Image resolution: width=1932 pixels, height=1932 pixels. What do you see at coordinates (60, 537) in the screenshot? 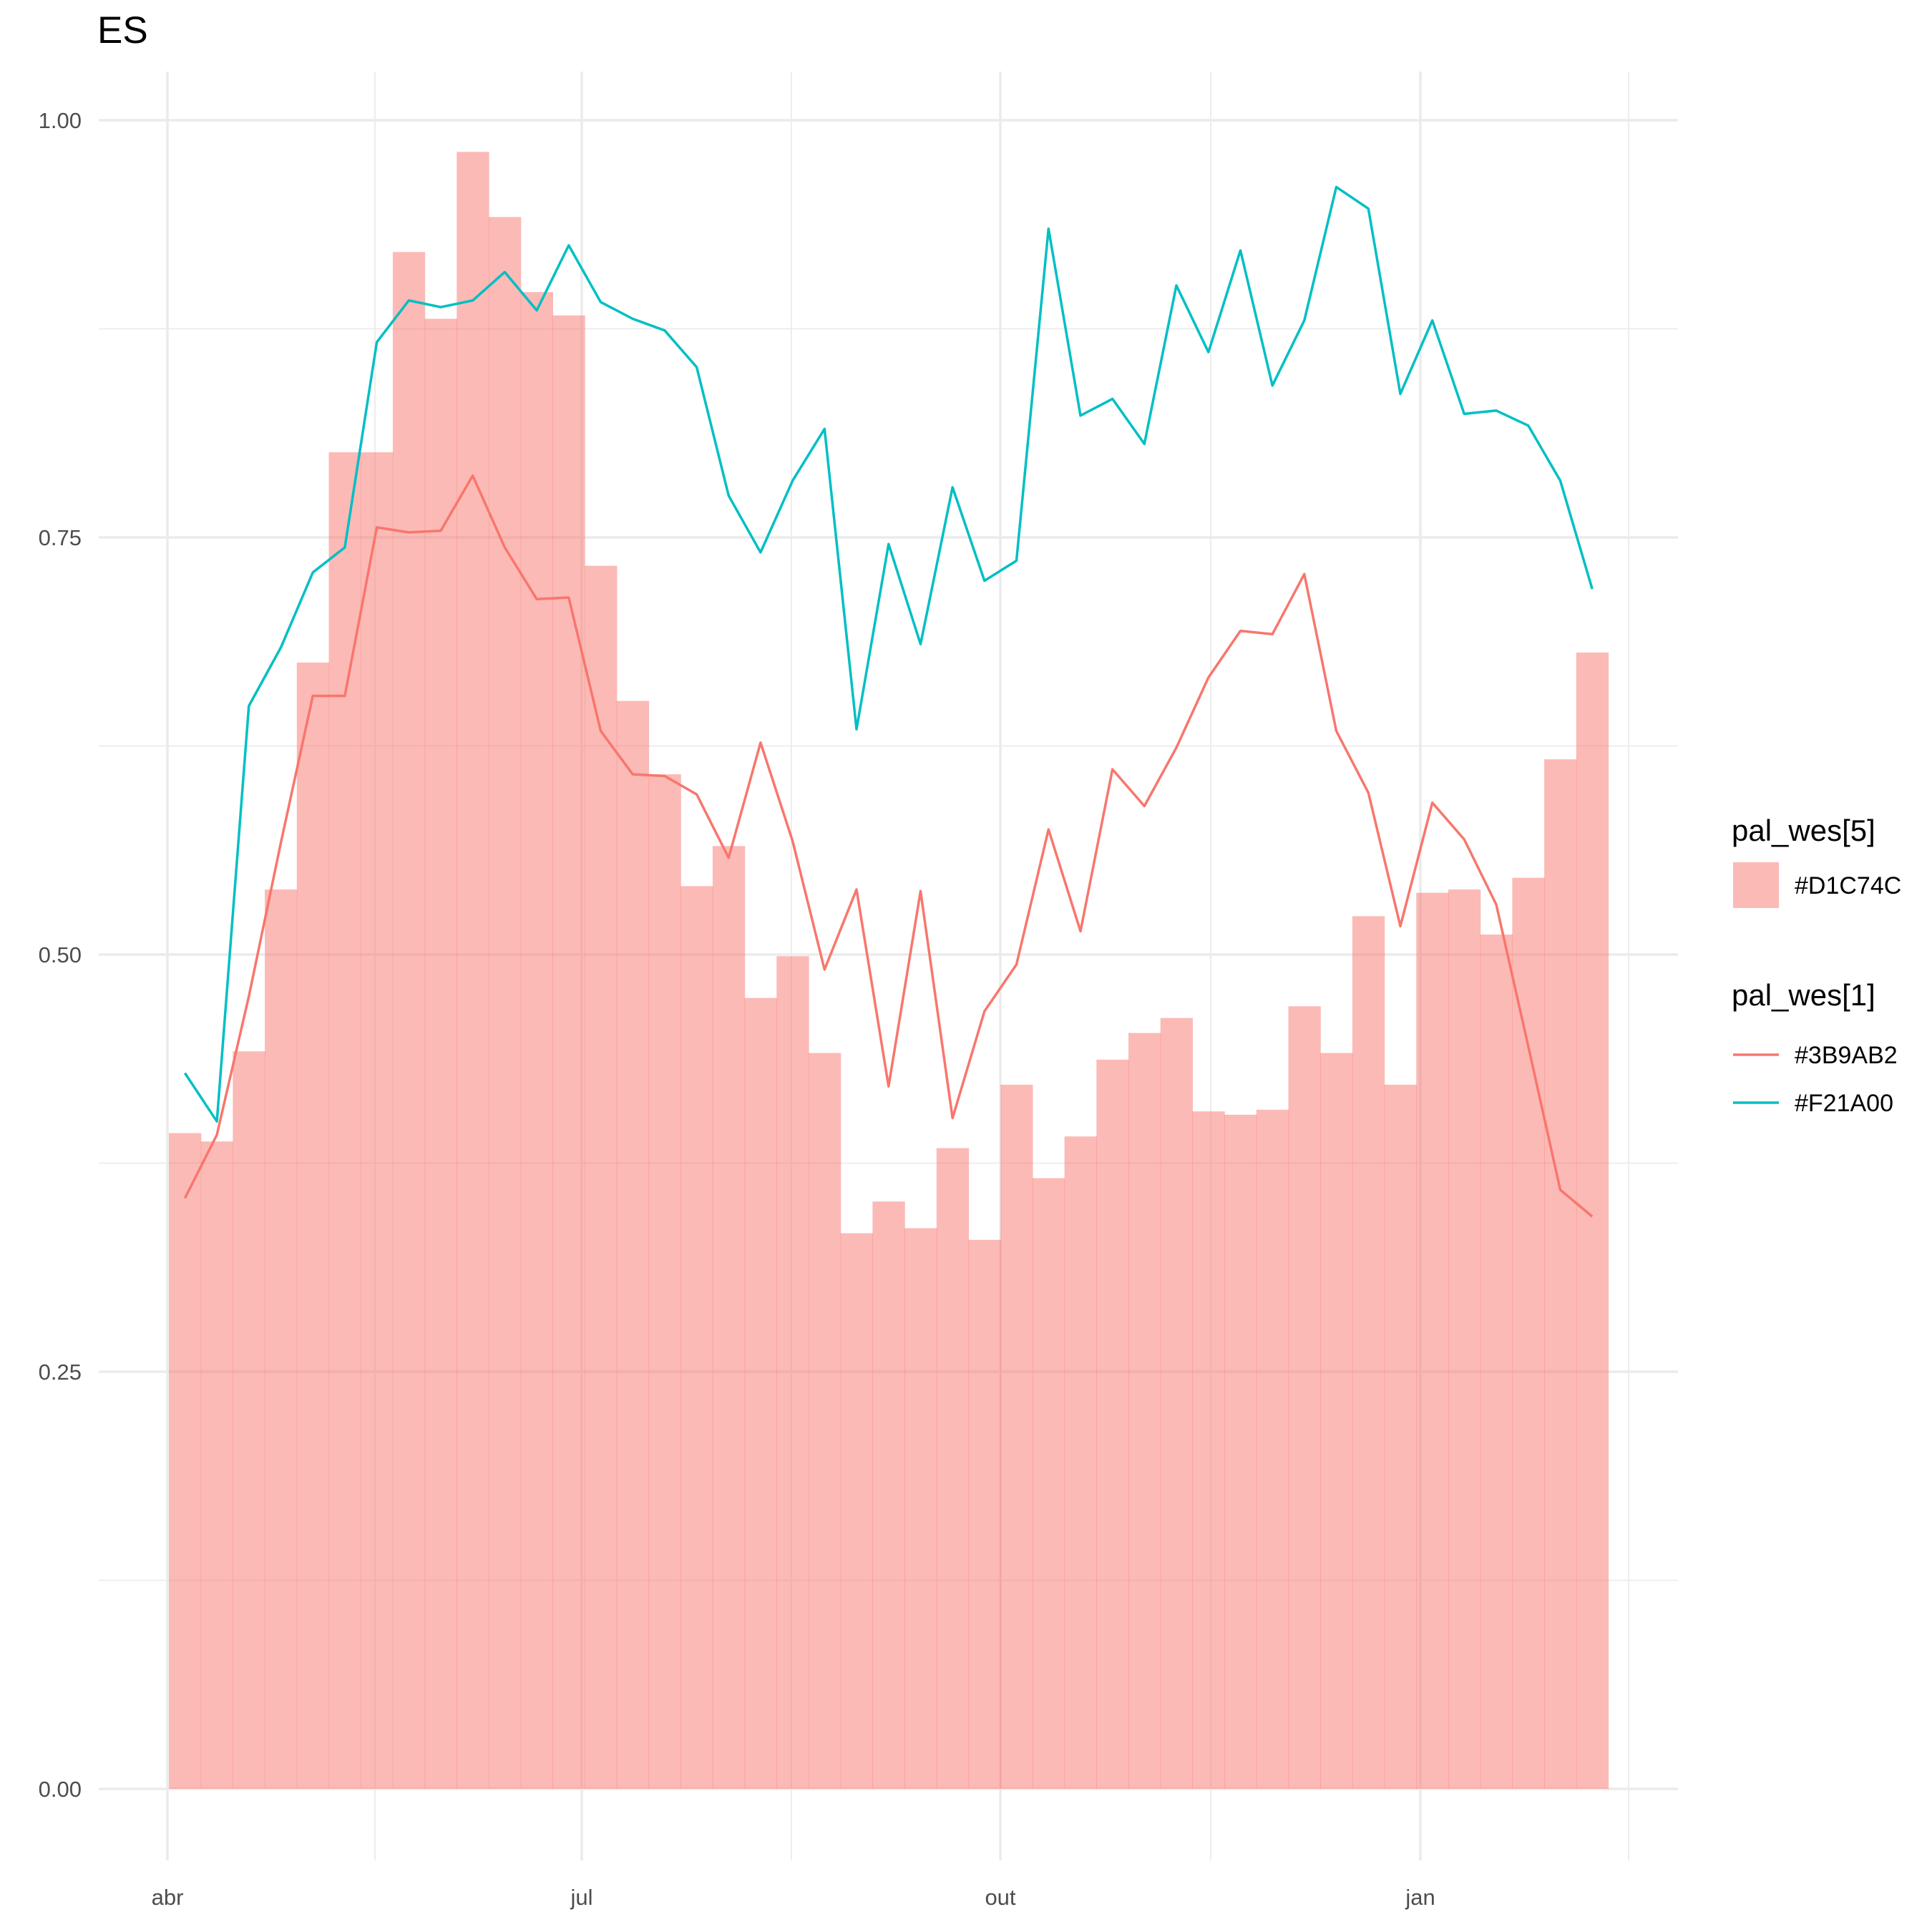
I see `y-tick-label: 0.75` at bounding box center [60, 537].